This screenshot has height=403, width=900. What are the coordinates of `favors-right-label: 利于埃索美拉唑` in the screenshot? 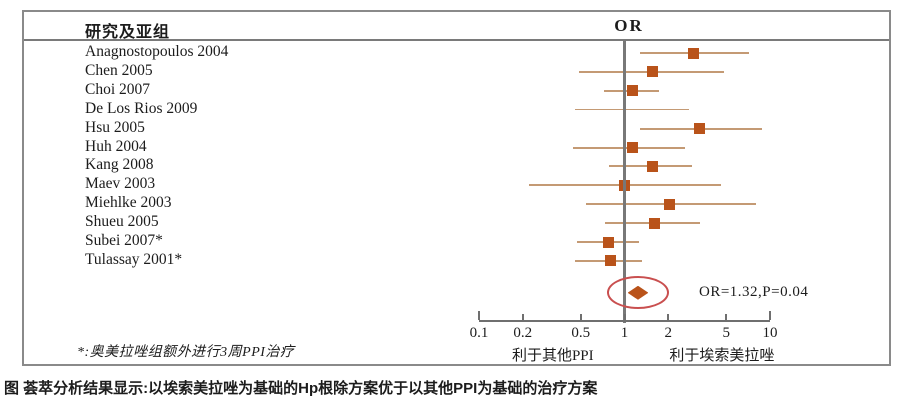 It's located at (722, 356).